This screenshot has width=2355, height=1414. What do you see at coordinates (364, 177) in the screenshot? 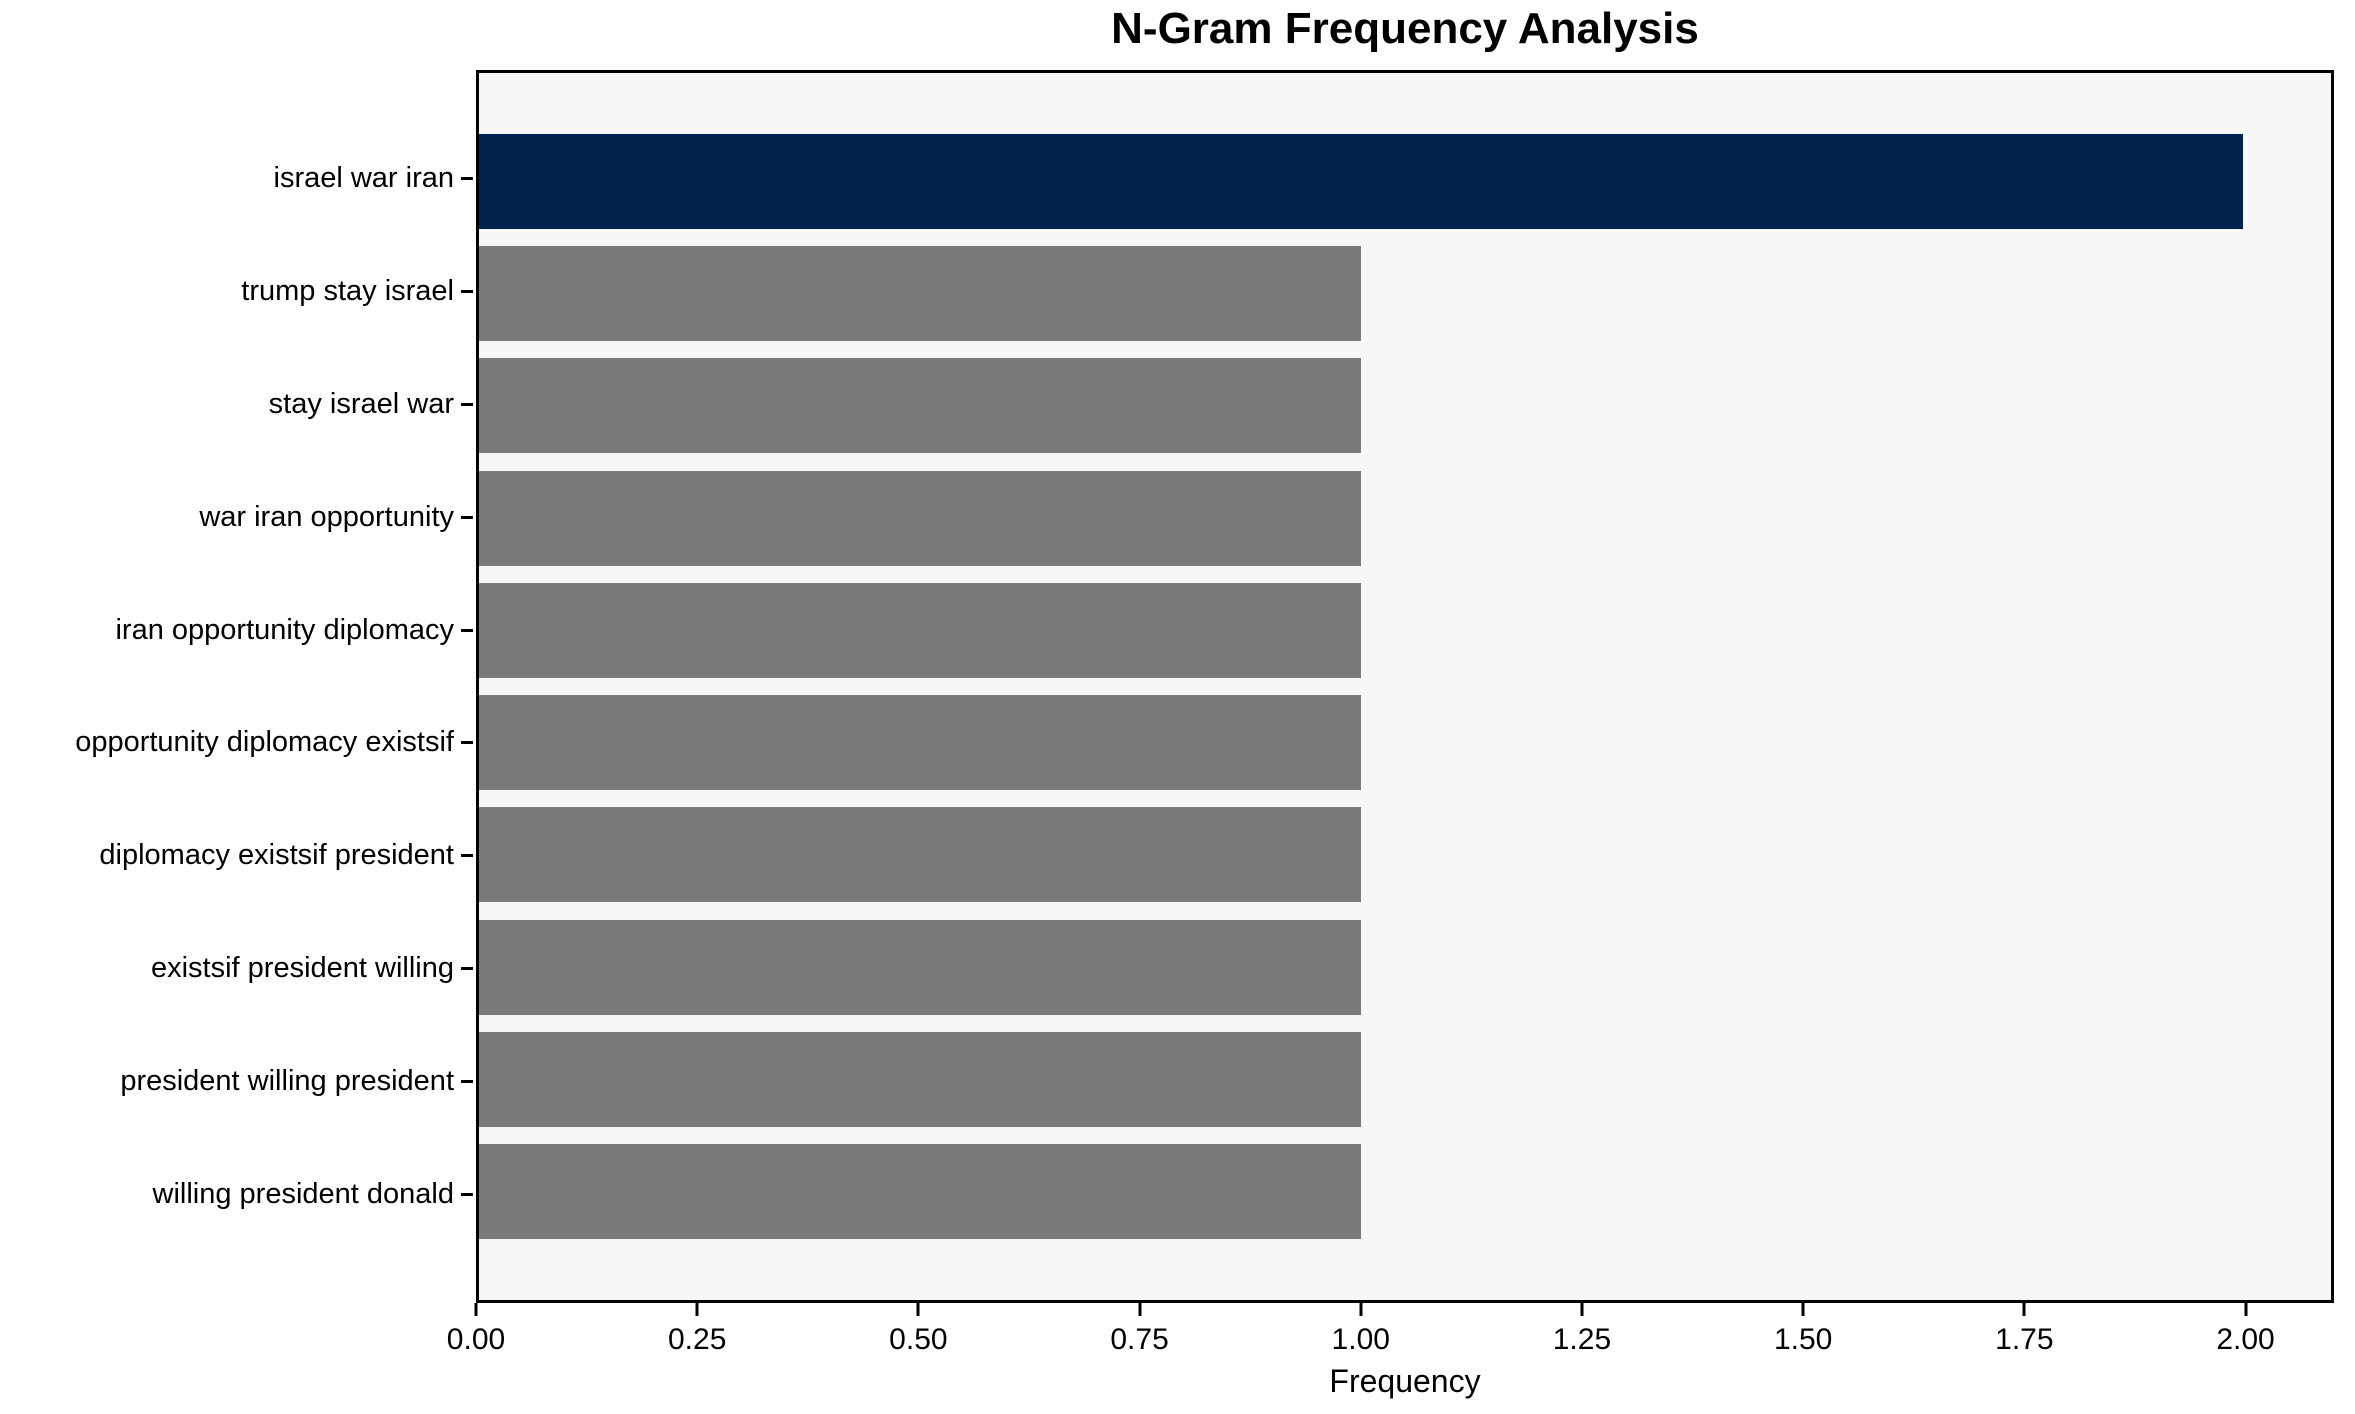
I see `category-label: israel war iran` at bounding box center [364, 177].